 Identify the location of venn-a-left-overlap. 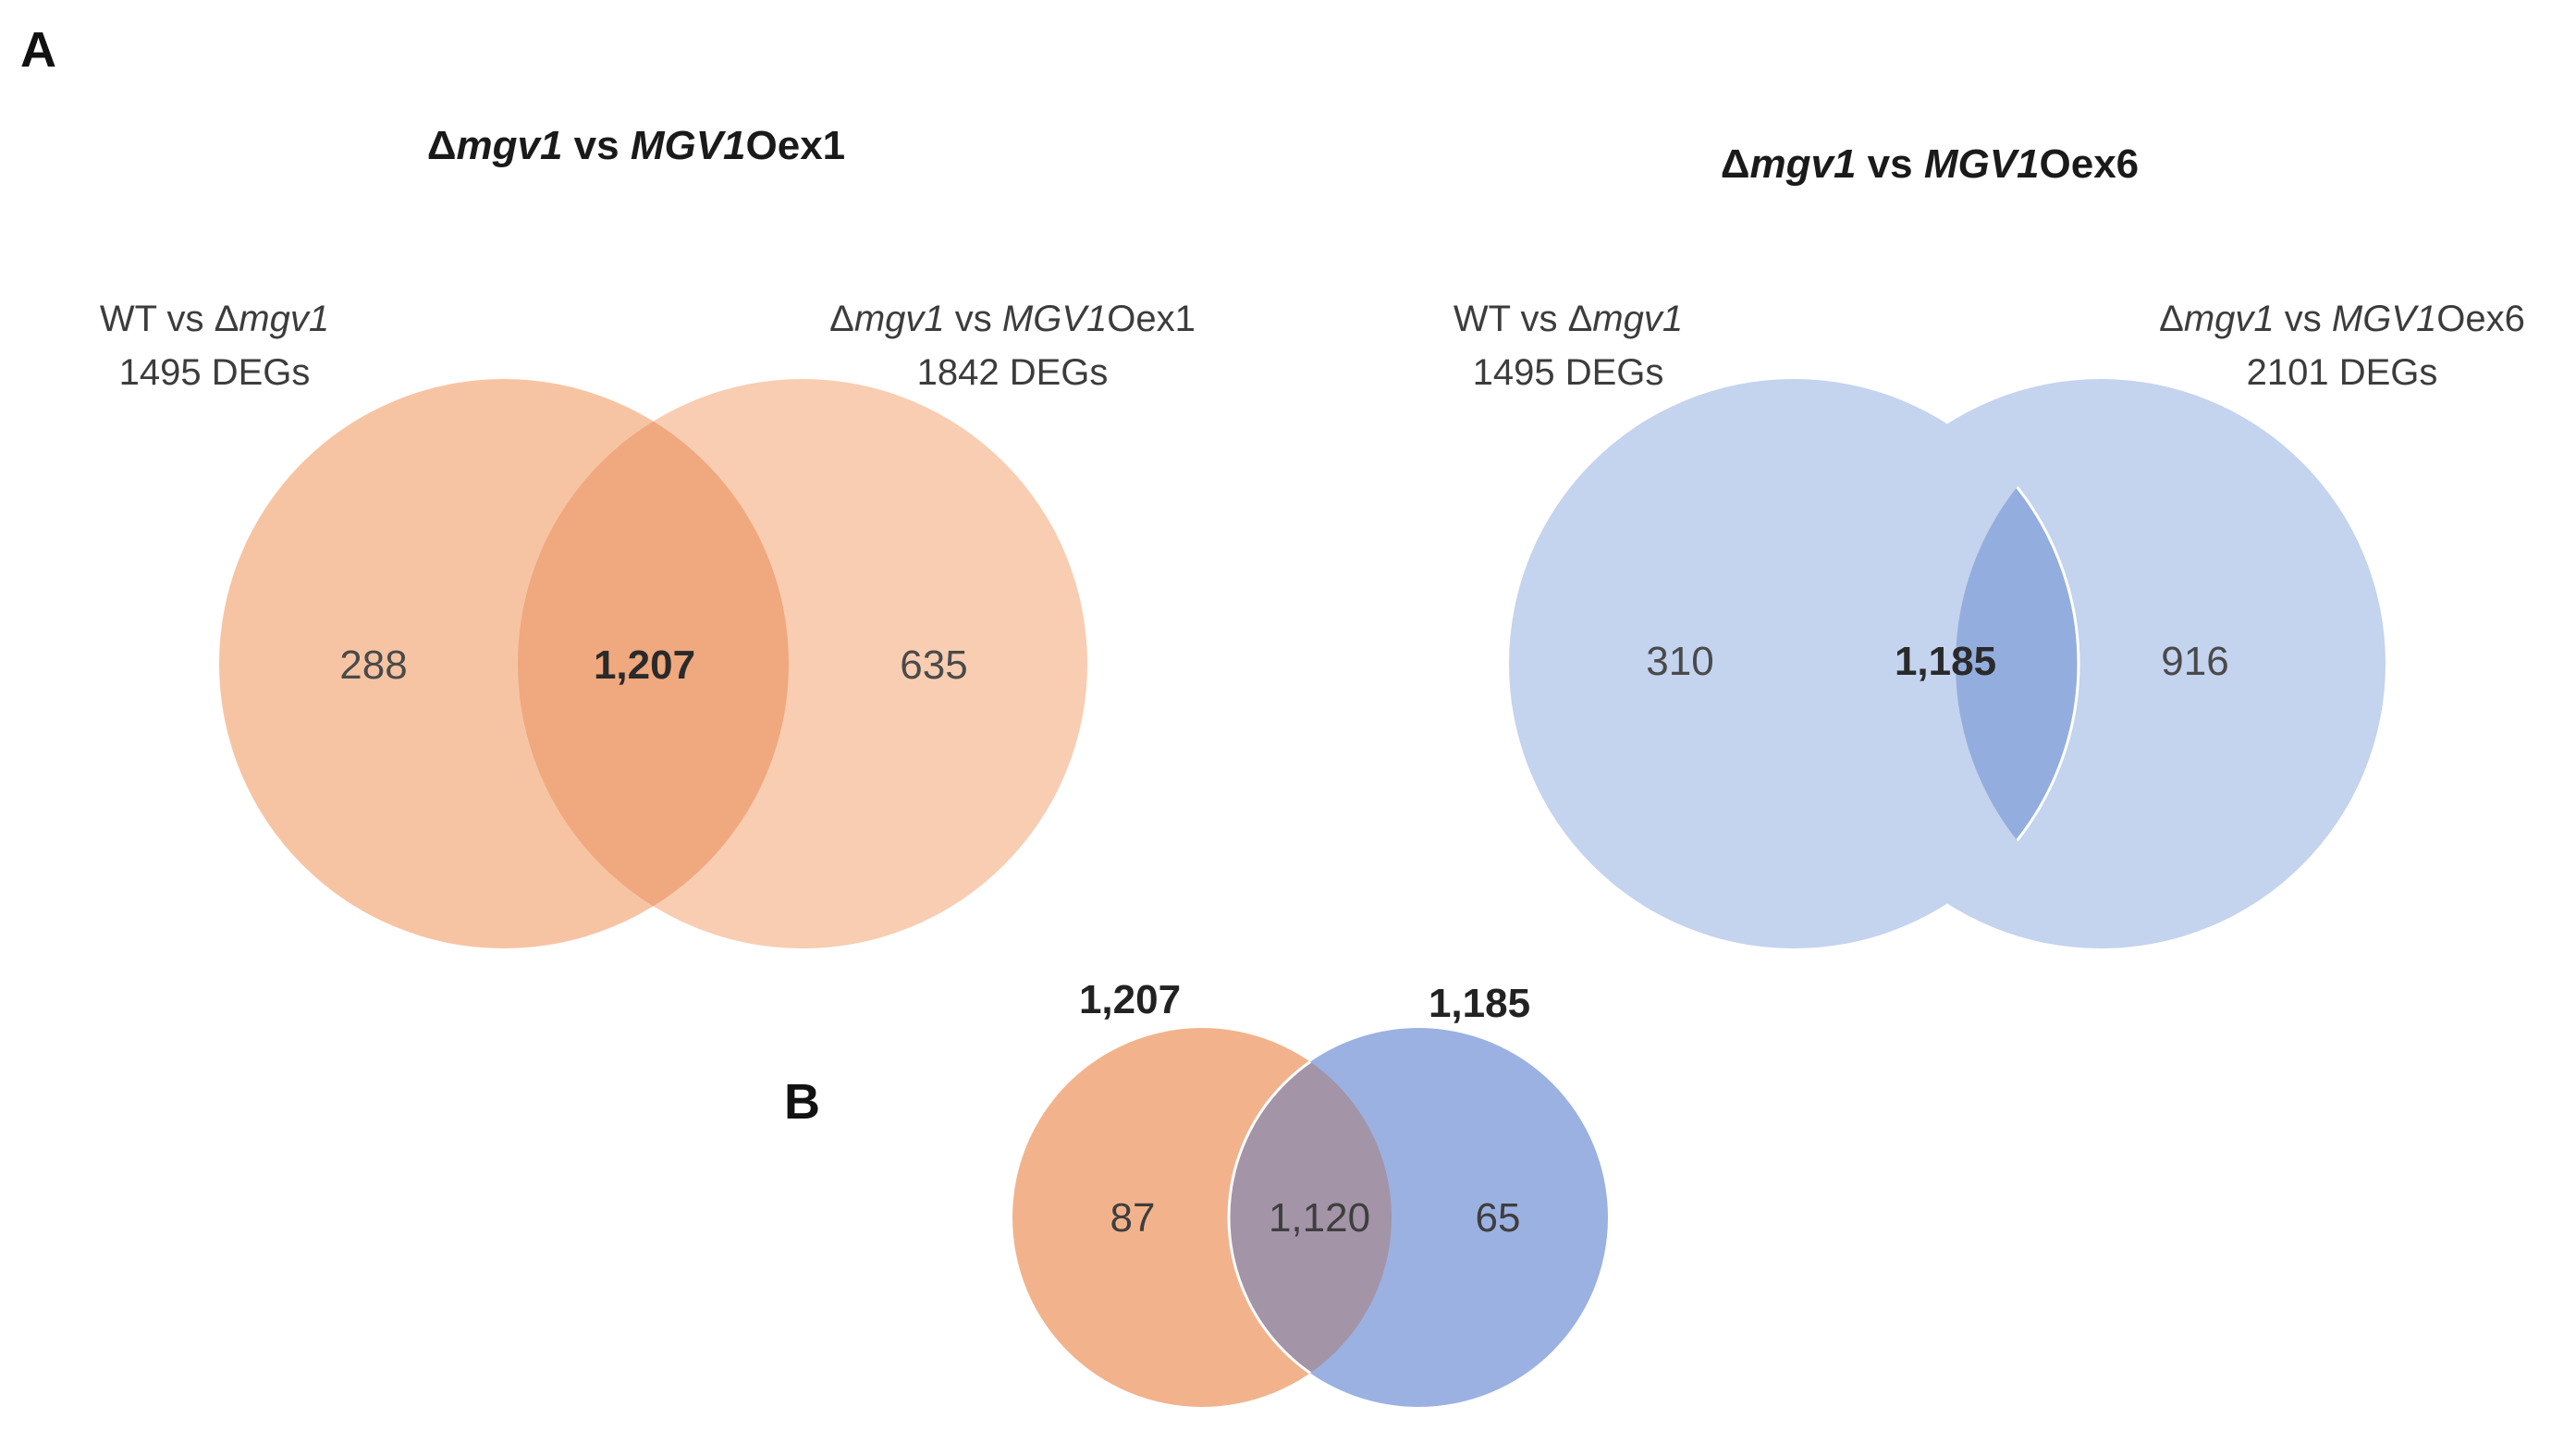
(653, 663).